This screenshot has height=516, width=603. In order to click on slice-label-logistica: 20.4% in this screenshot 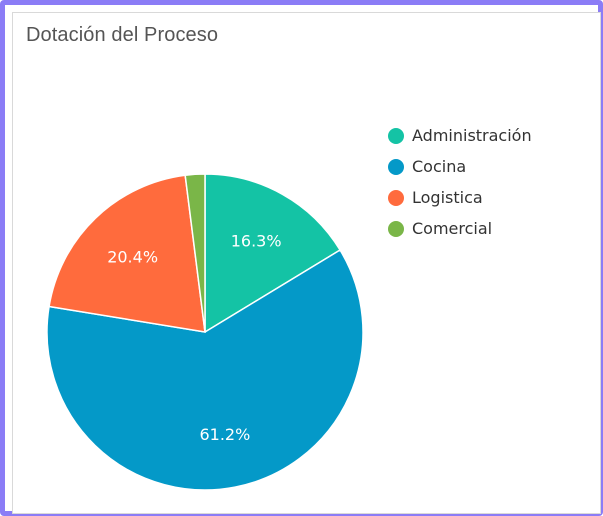, I will do `click(132, 256)`.